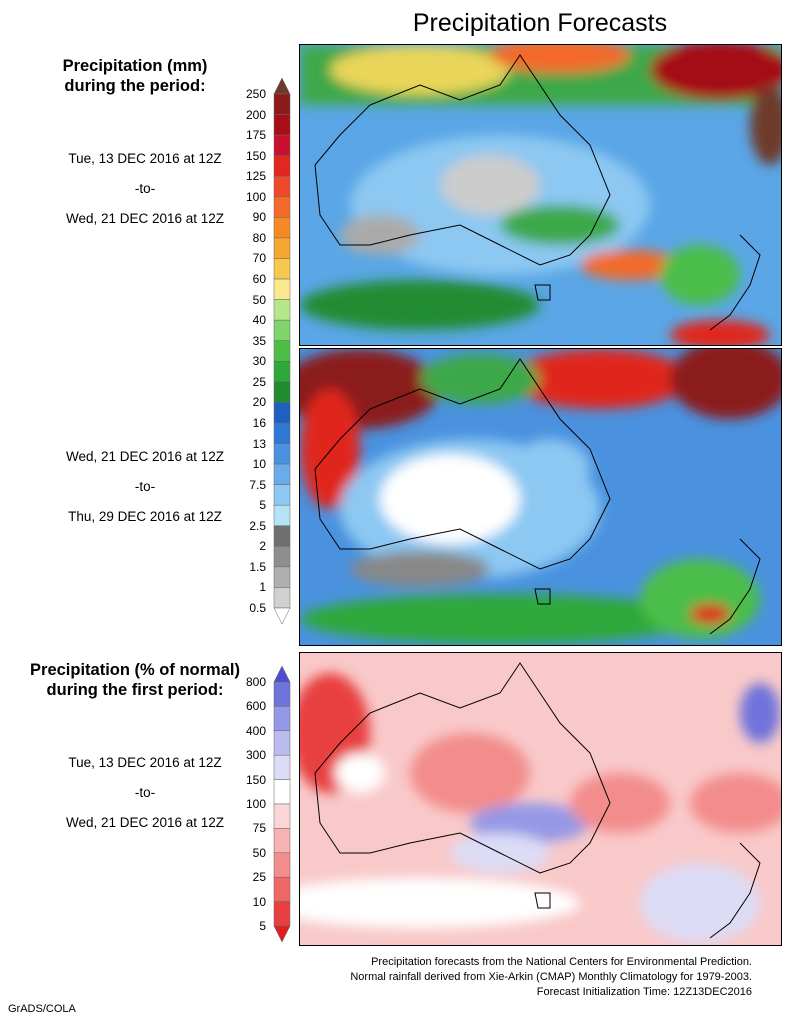  Describe the element at coordinates (135, 66) in the screenshot. I see `mm-heading-line1: Precipitation (mm)` at that location.